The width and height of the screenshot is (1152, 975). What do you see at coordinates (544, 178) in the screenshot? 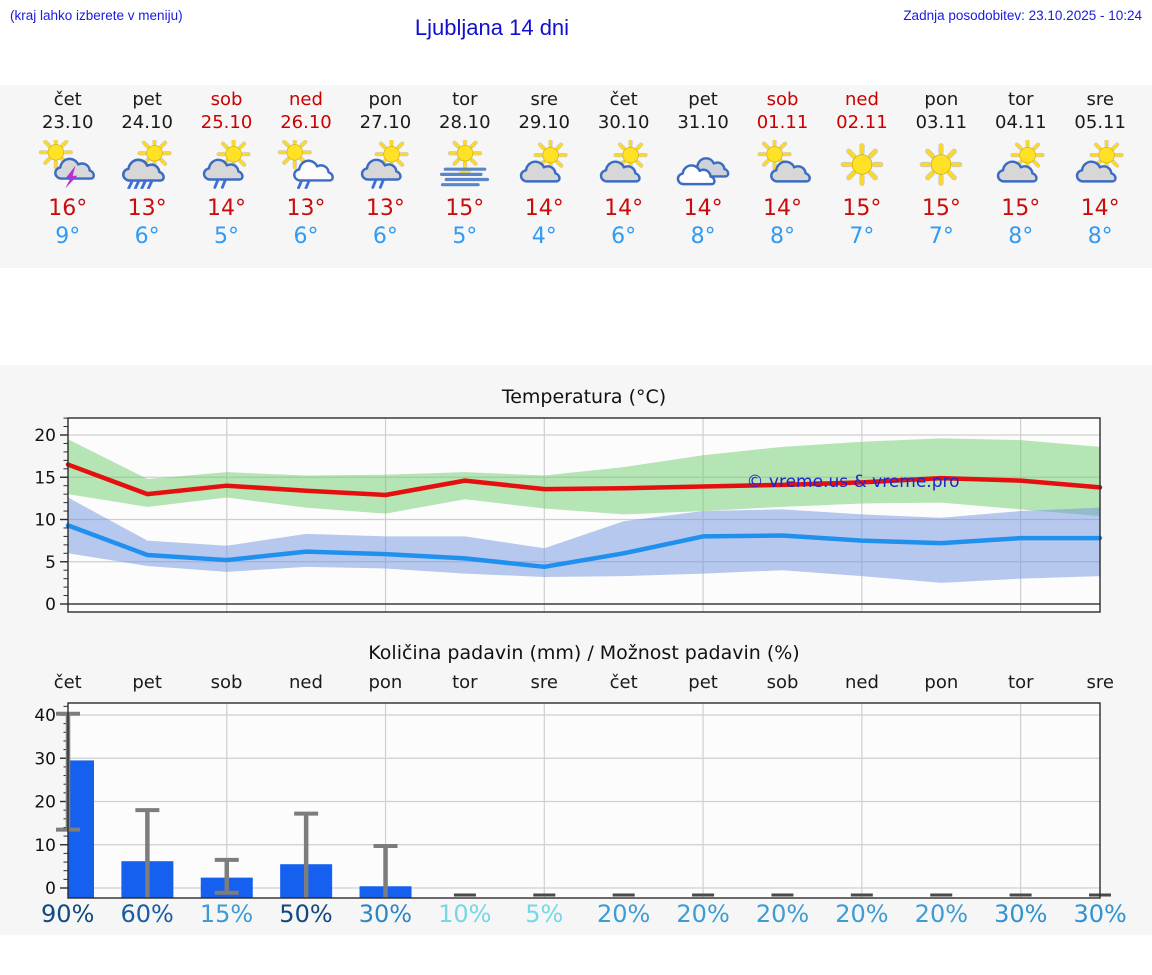
I see `forecast-day: sre 29.10 14° 4°` at bounding box center [544, 178].